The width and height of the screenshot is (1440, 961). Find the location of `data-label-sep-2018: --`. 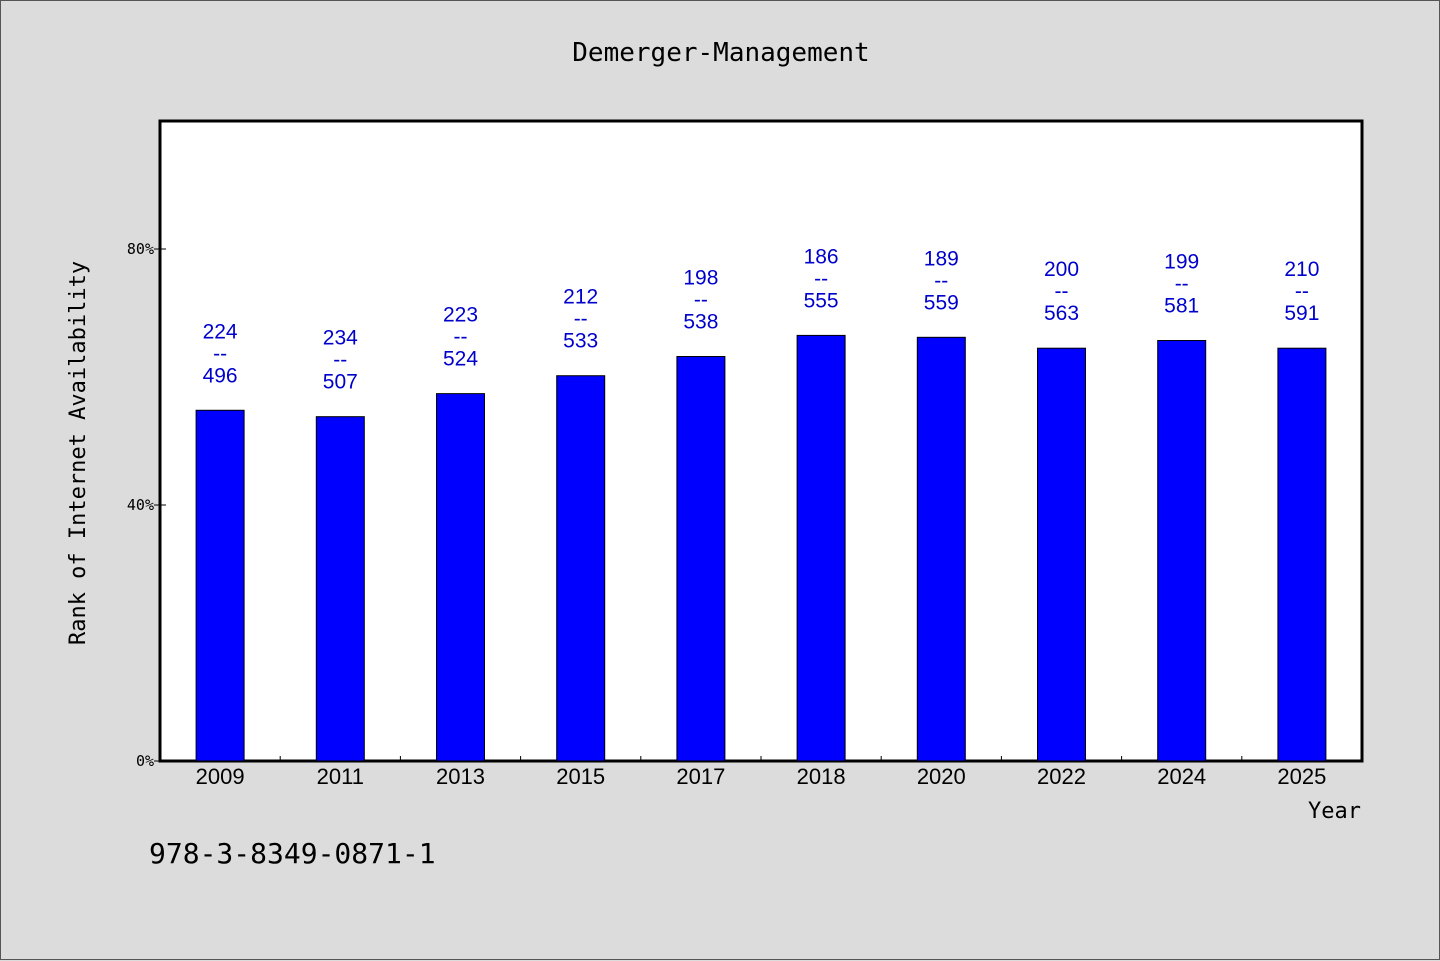

data-label-sep-2018: -- is located at coordinates (821, 278).